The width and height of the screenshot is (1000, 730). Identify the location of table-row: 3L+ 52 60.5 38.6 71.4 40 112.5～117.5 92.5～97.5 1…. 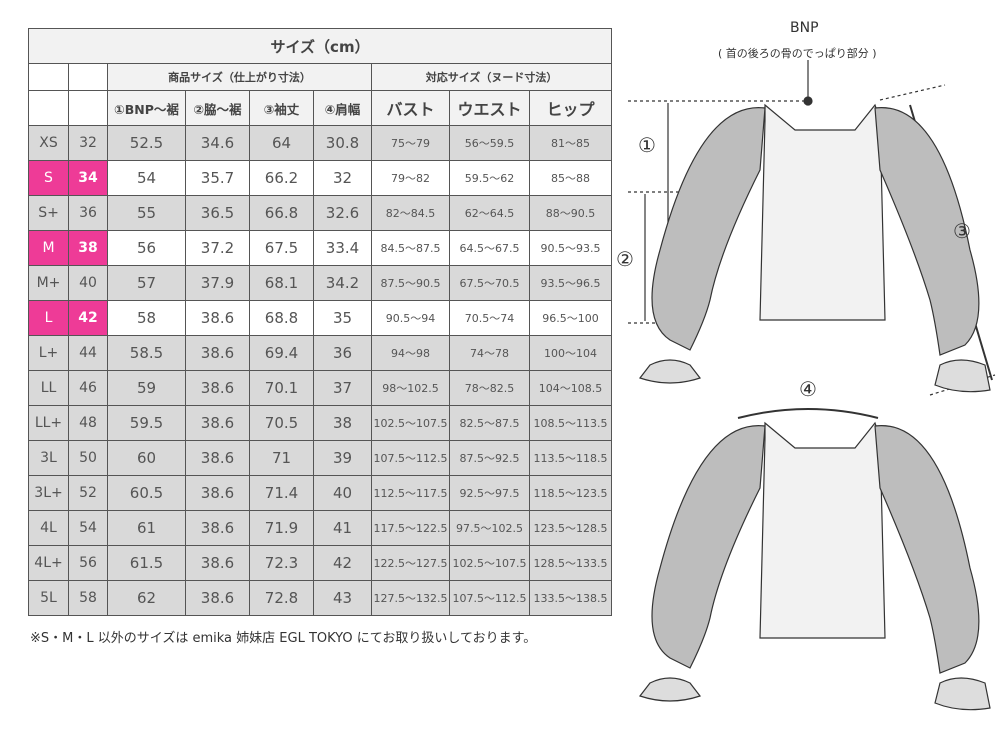
(320, 493).